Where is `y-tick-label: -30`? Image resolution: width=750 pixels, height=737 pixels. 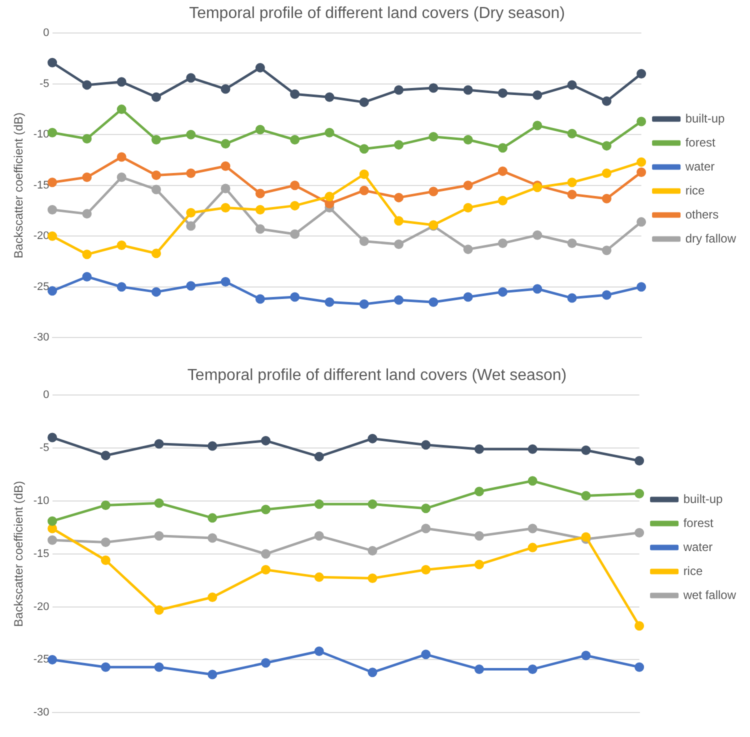 y-tick-label: -30 is located at coordinates (41, 712).